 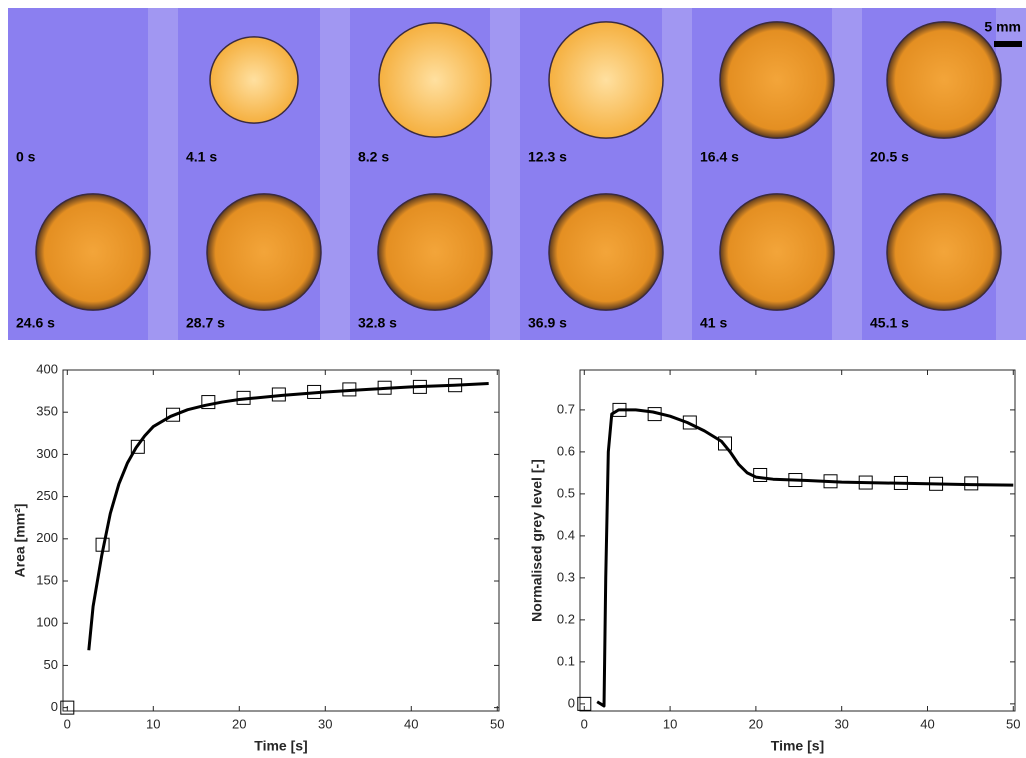 What do you see at coordinates (566, 492) in the screenshot?
I see `y-tick-label: 0.5` at bounding box center [566, 492].